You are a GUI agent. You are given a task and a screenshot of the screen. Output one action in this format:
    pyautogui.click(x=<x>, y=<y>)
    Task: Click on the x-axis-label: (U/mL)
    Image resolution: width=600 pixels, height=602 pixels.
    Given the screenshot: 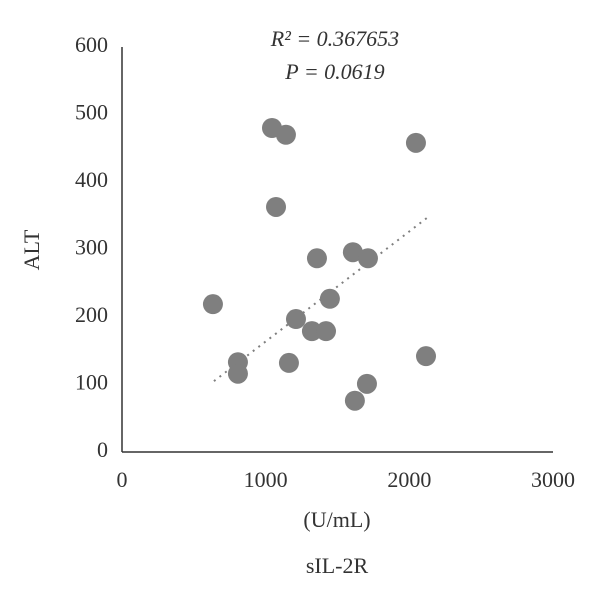 What is the action you would take?
    pyautogui.click(x=336, y=519)
    